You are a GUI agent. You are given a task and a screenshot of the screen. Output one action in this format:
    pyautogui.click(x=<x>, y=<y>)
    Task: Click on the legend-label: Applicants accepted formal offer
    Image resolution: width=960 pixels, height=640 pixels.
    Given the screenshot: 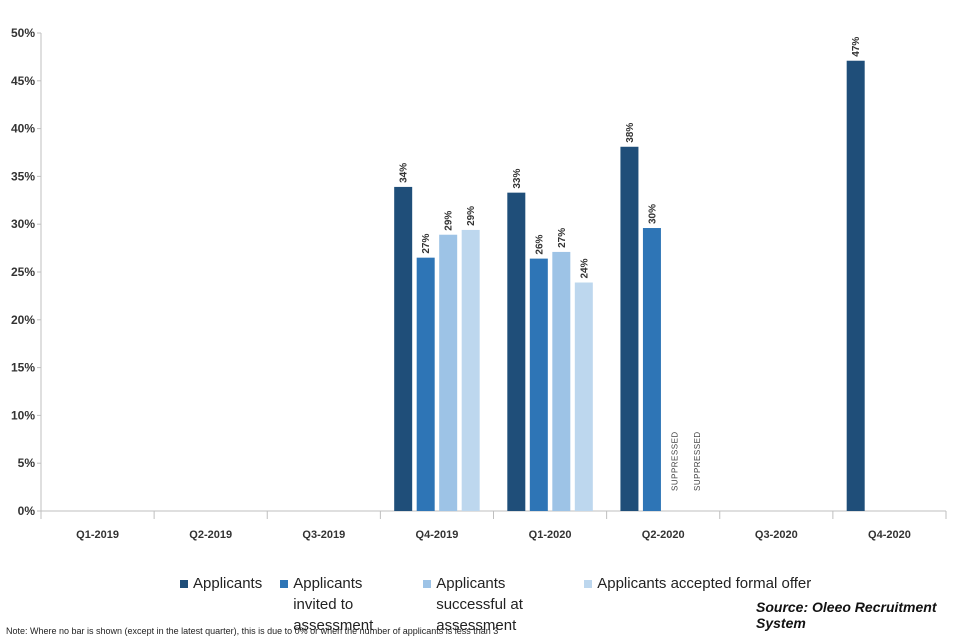 What is the action you would take?
    pyautogui.click(x=704, y=583)
    